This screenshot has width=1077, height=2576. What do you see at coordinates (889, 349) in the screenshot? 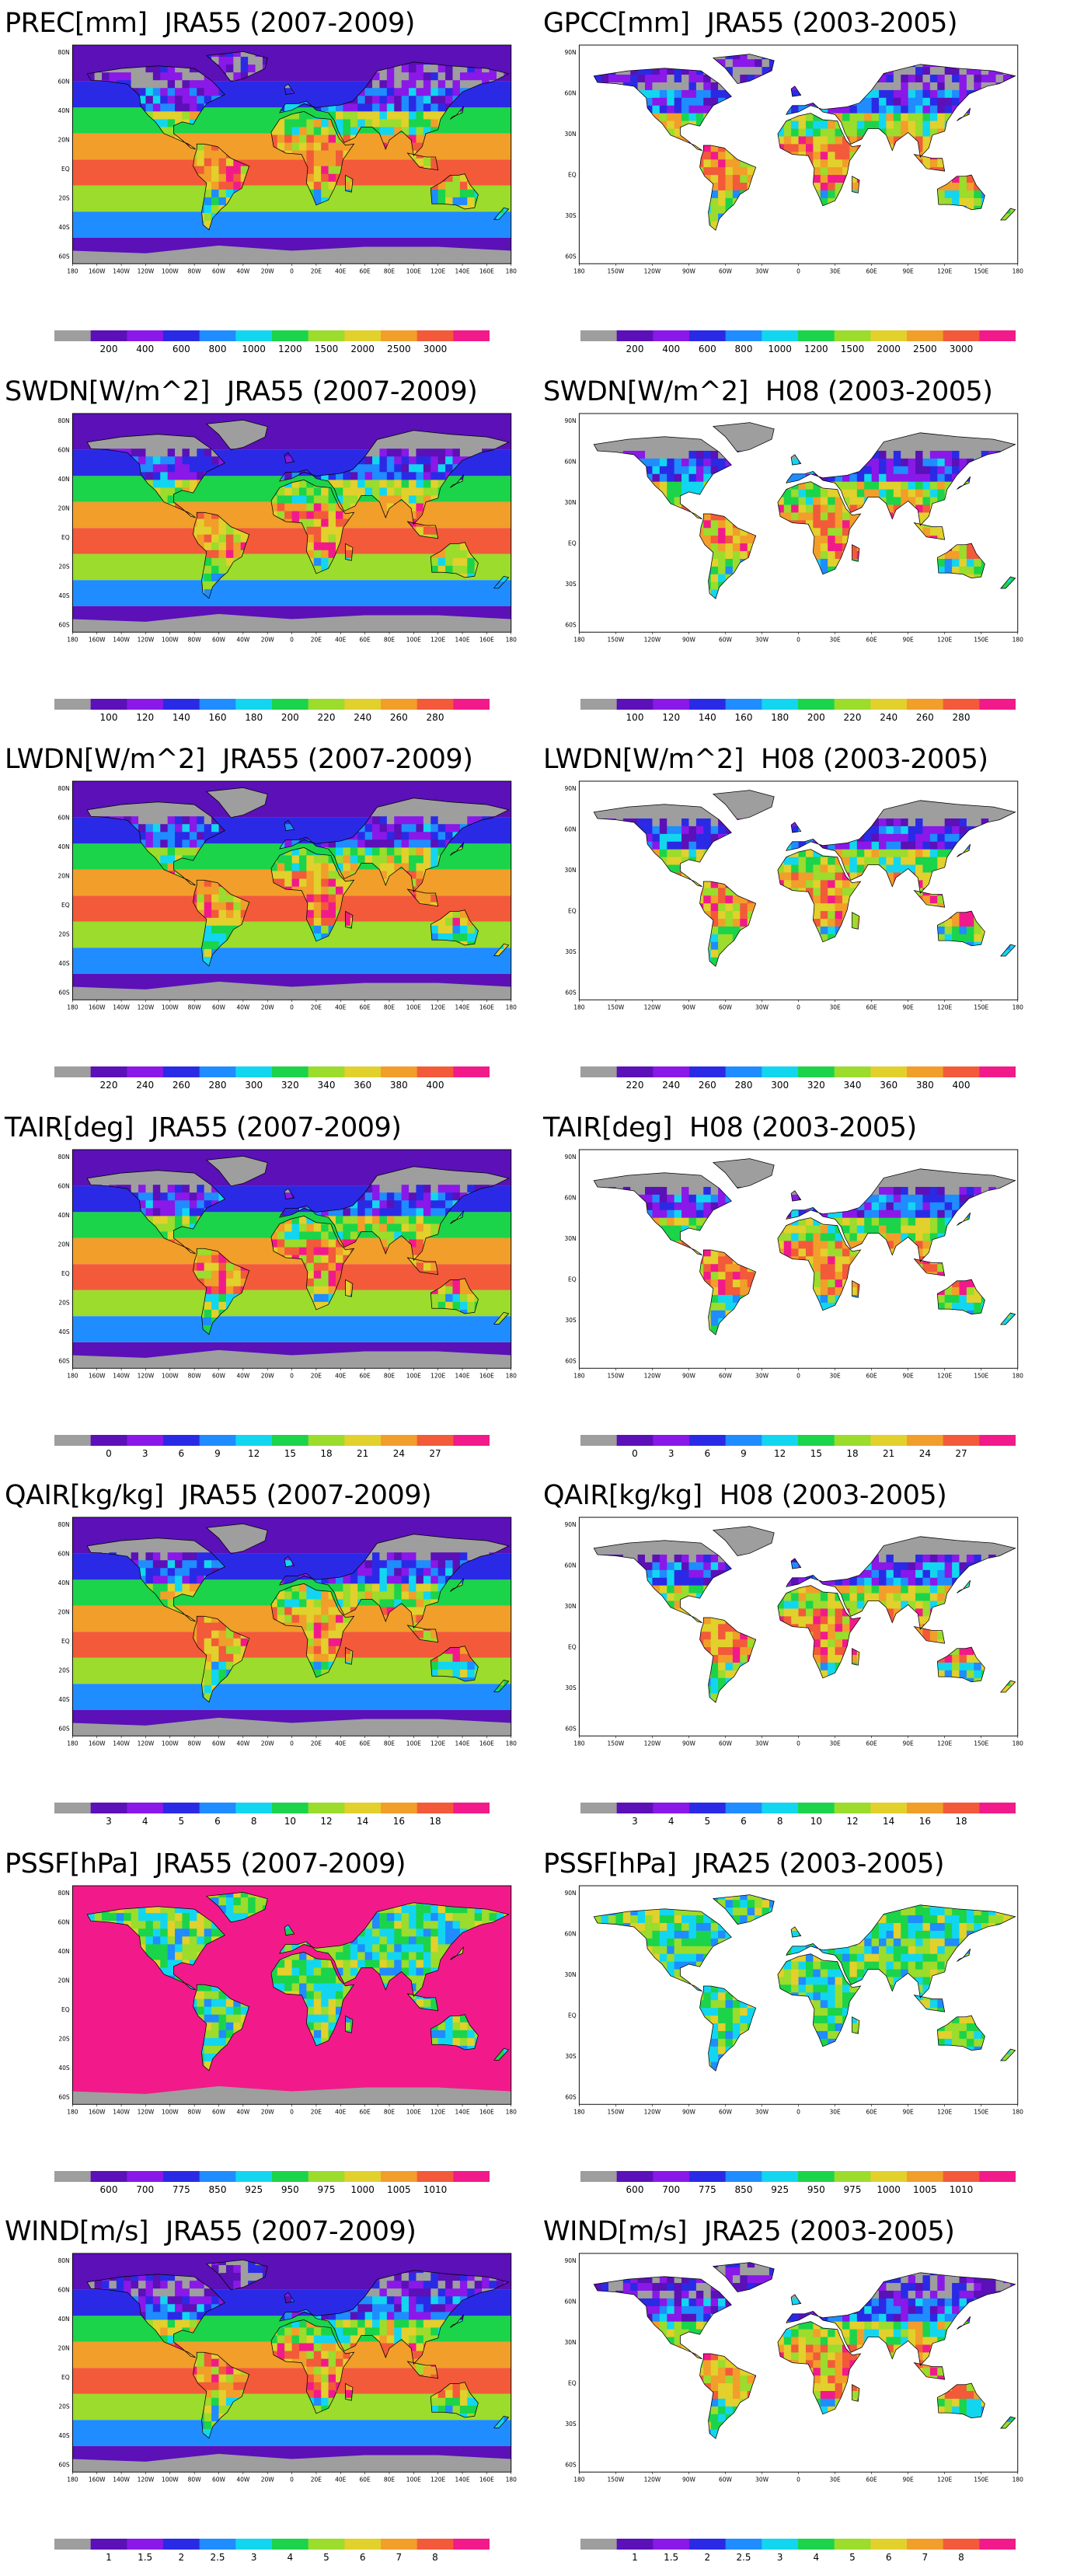
I see `colorbar-tick-label: 2000` at bounding box center [889, 349].